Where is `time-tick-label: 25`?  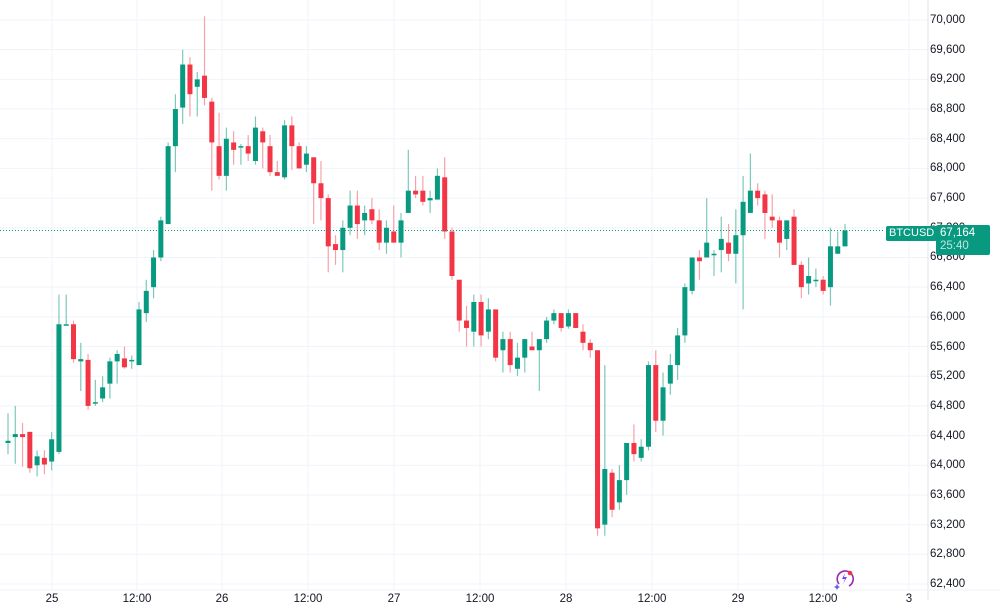 time-tick-label: 25 is located at coordinates (52, 599).